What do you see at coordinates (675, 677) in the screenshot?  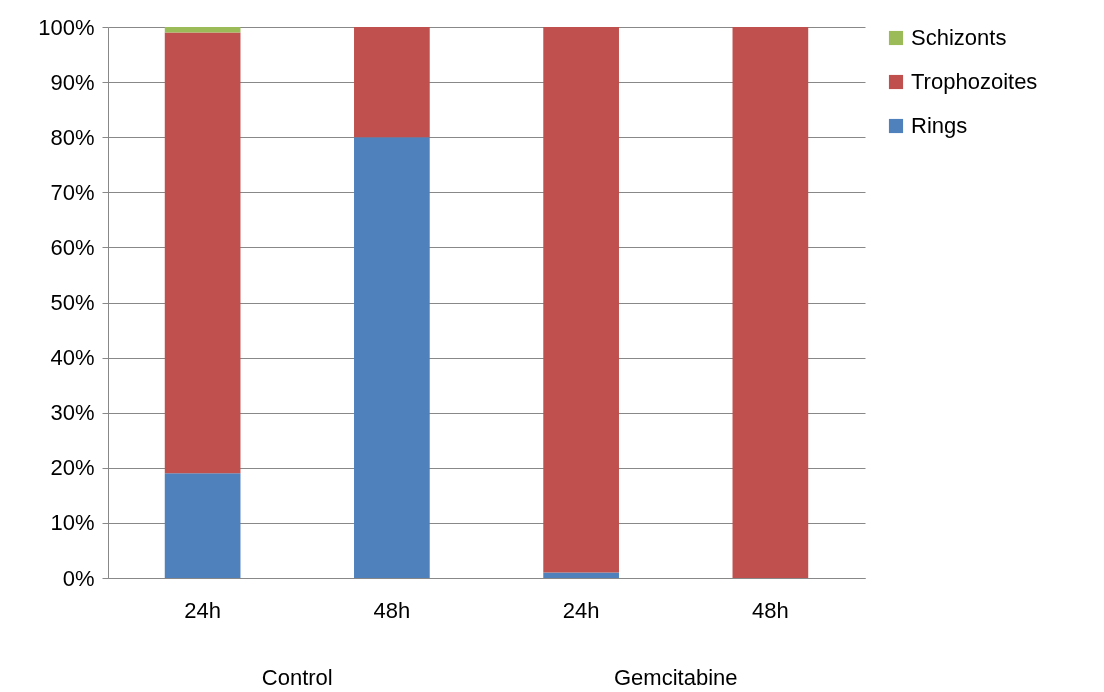 I see `text: Gemcitabine` at bounding box center [675, 677].